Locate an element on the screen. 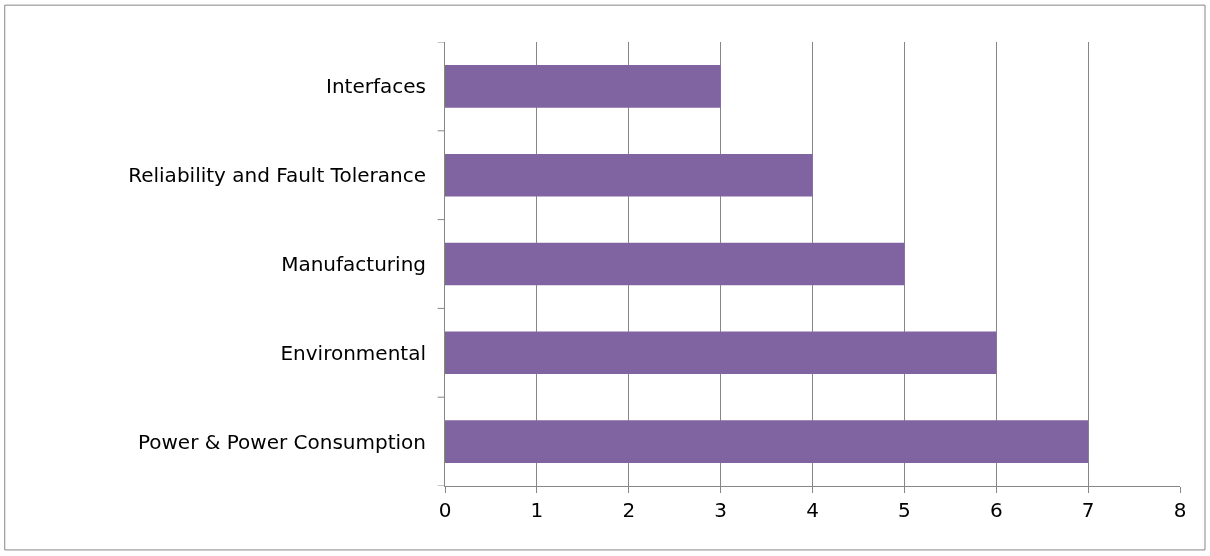  x-tick-label: 4 is located at coordinates (812, 510).